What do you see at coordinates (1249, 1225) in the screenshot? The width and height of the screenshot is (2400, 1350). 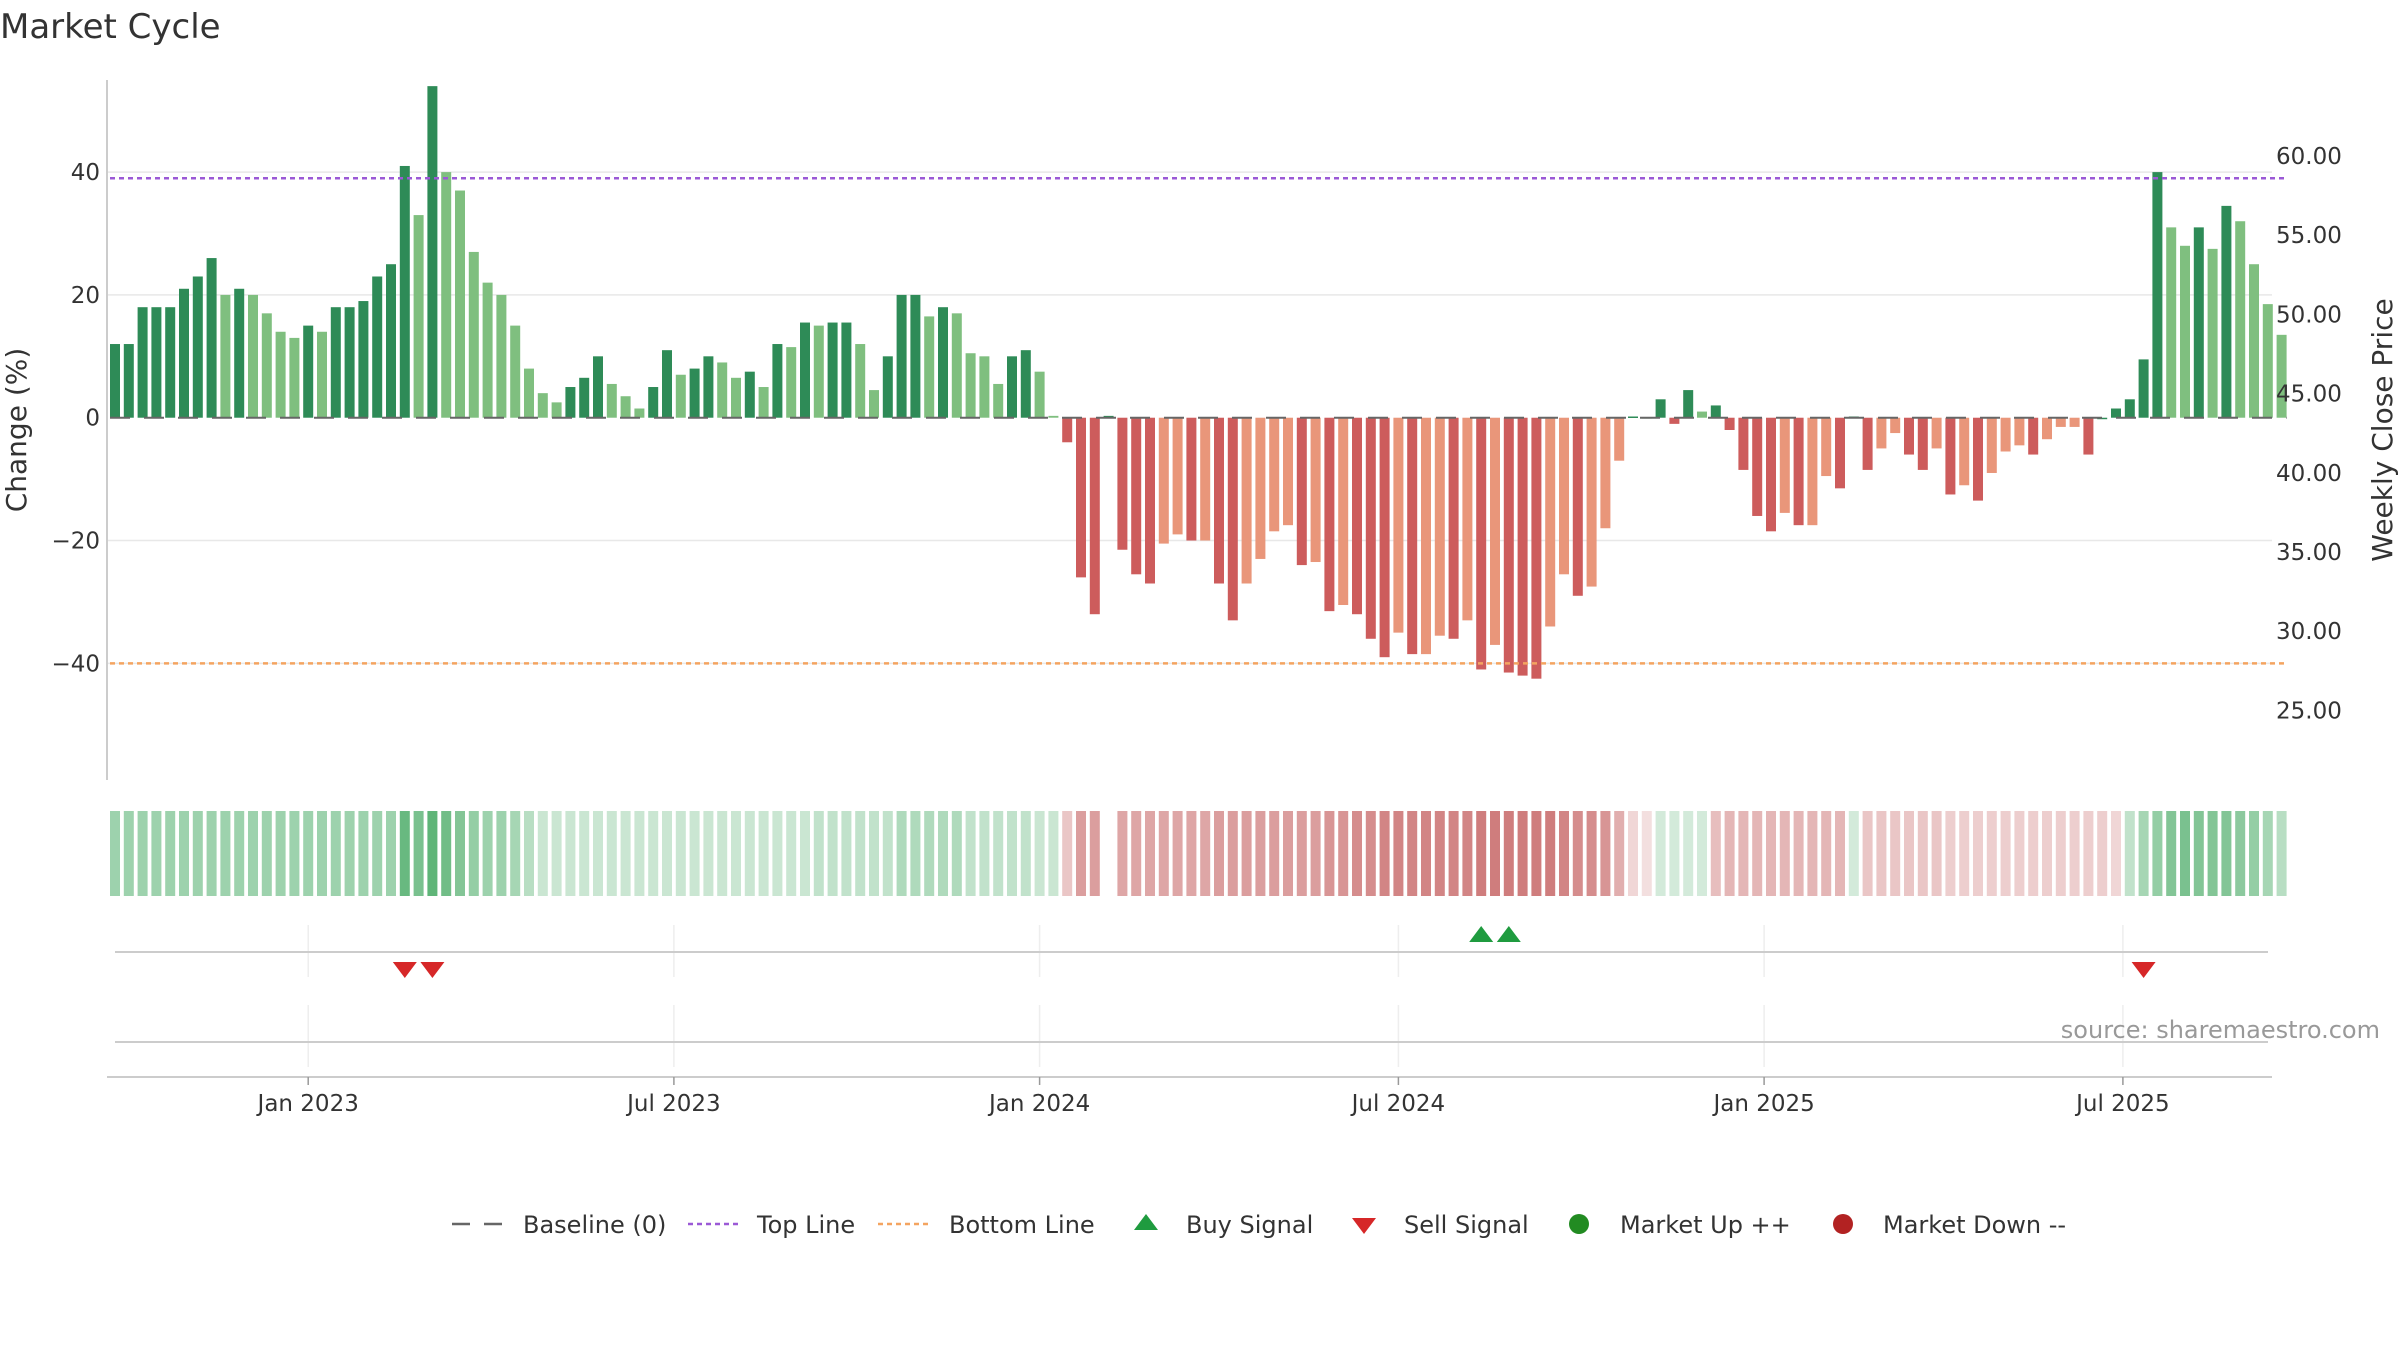 I see `legend-buy-signal: Buy Signal` at bounding box center [1249, 1225].